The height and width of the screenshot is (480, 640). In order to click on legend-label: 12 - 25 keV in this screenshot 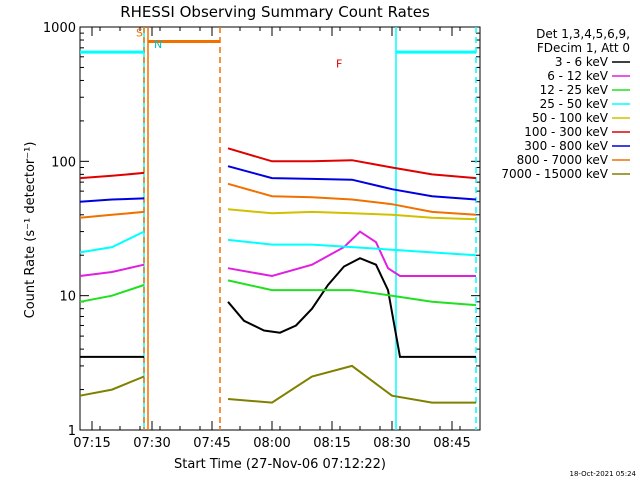, I will do `click(574, 90)`.